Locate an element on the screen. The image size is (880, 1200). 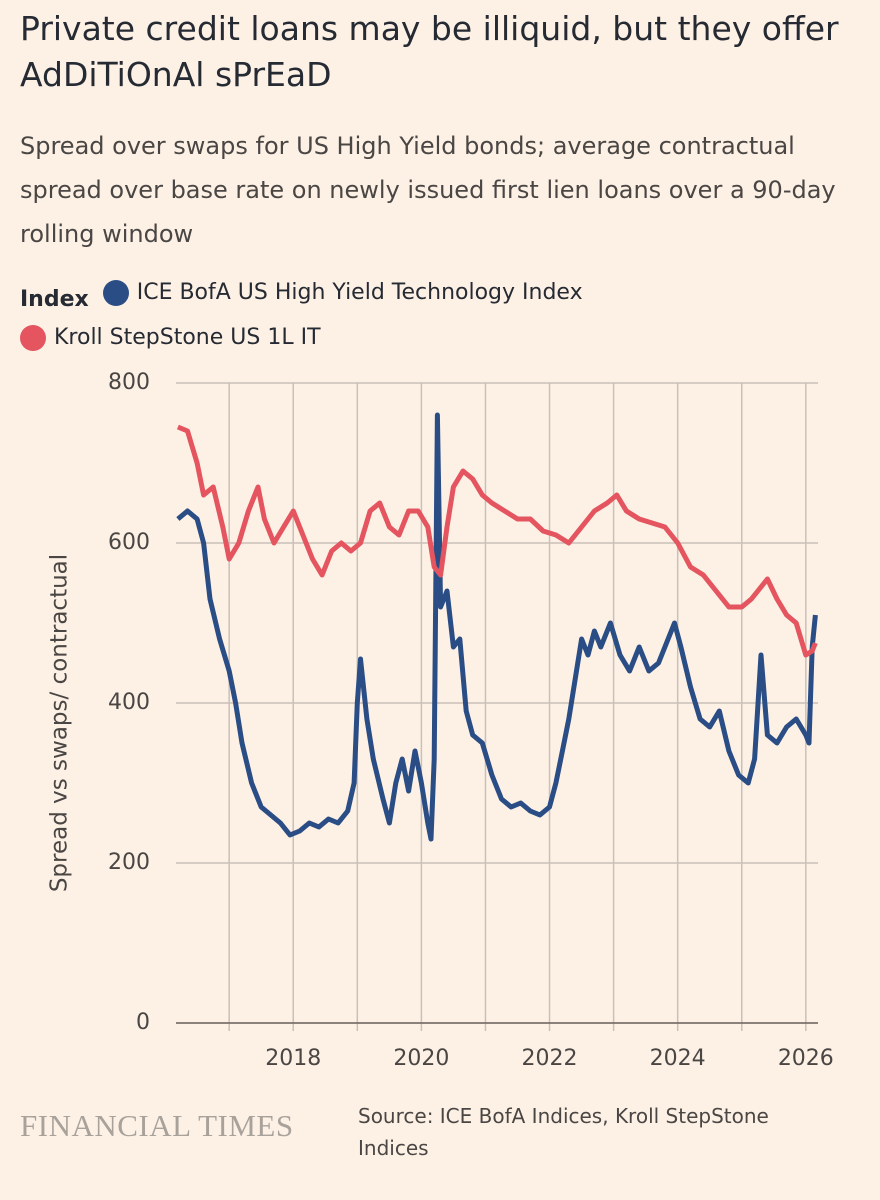
legend-label: ICE BofA US High Yield Technology Index is located at coordinates (359, 292).